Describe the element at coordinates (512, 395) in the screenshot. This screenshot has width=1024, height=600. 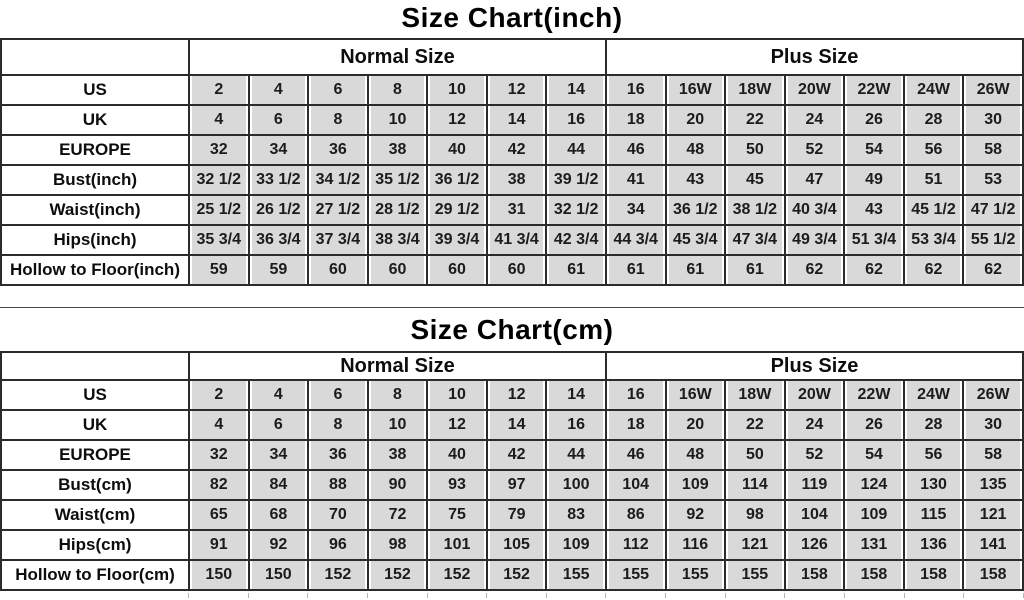
I see `table-row: US 2 4 6 8 10 12 14 16 16W 18W 20W 22W 24W 26W` at that location.